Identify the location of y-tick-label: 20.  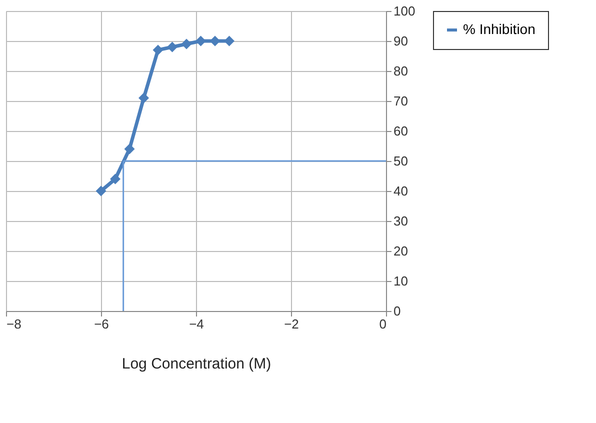
(401, 251).